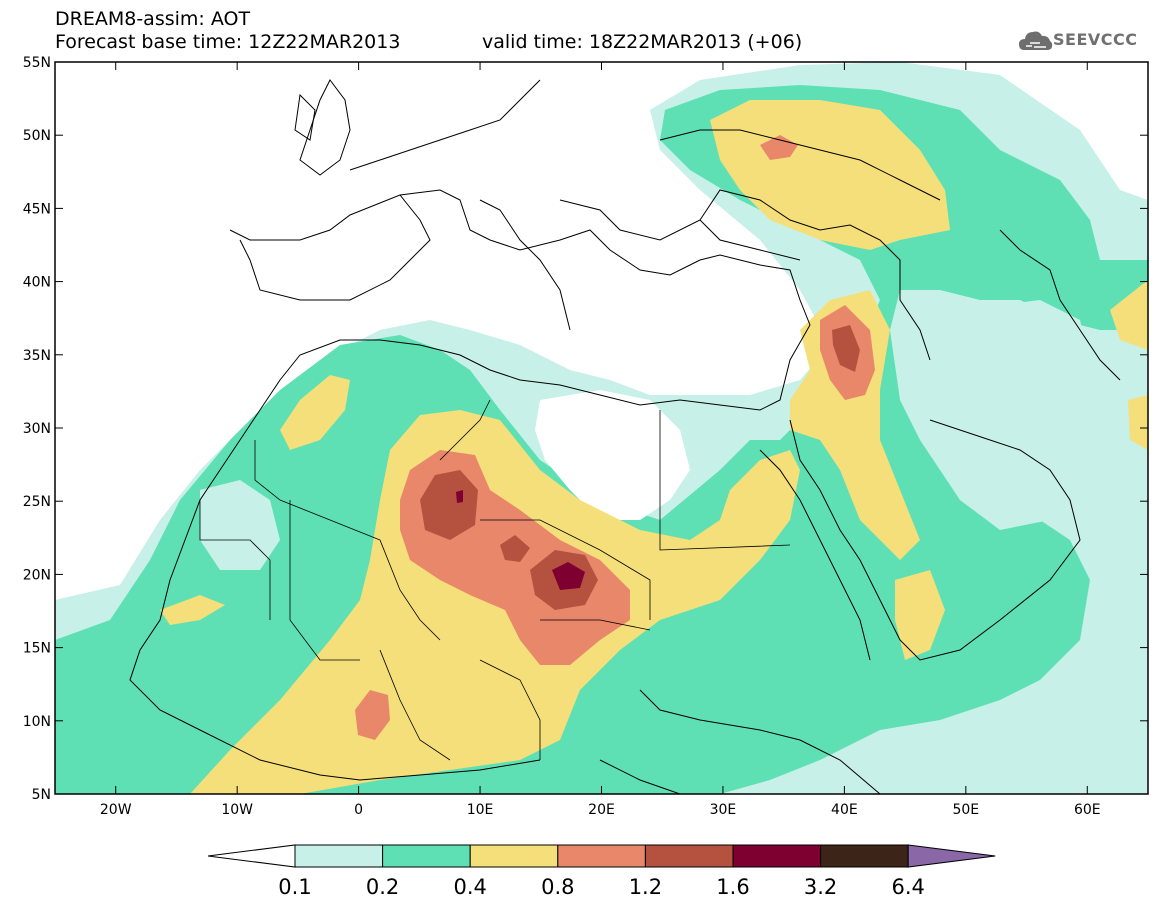 The width and height of the screenshot is (1165, 905). I want to click on colorbar: 0.1 0.2 0.4 0.8 1.2 1.6 3.2 6.4, so click(601, 871).